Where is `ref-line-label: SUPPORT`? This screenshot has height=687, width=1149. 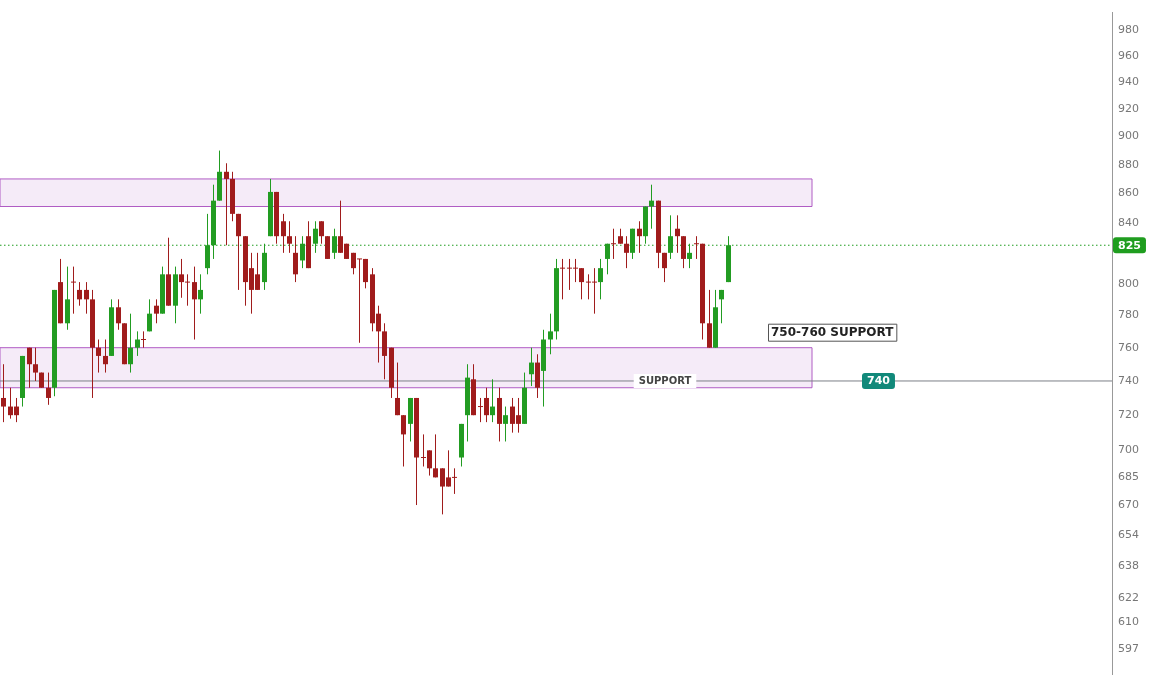
ref-line-label: SUPPORT is located at coordinates (665, 381).